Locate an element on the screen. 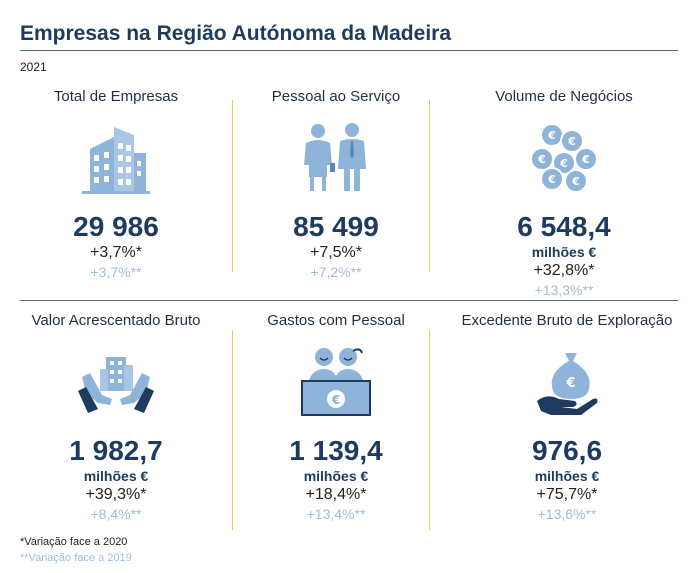 Image resolution: width=700 pixels, height=573 pixels. year-label: 2021 is located at coordinates (33, 67).